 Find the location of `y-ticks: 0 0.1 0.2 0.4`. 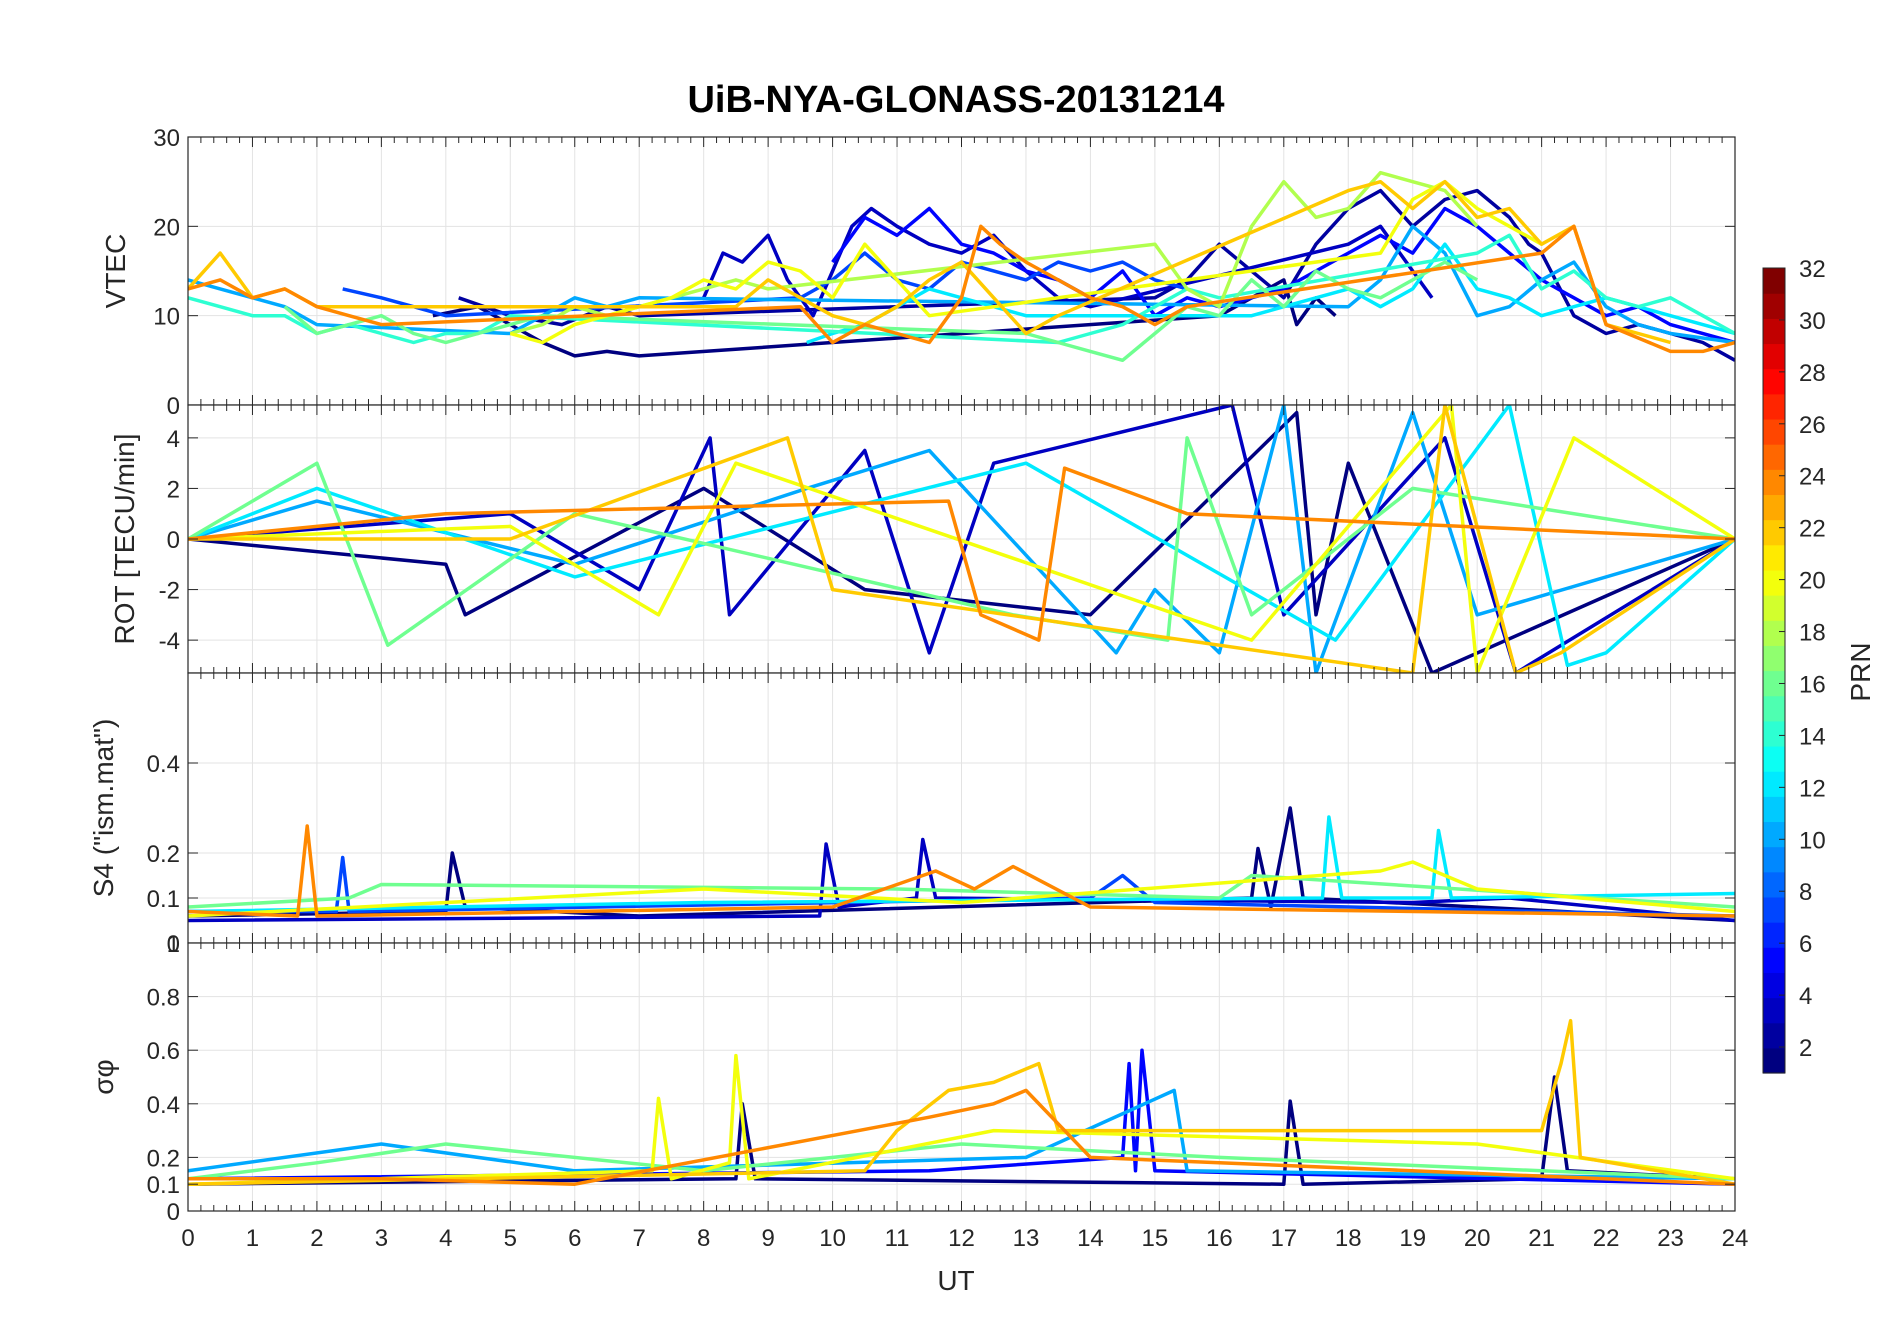

y-ticks: 0 0.1 0.2 0.4 is located at coordinates (941, 854).